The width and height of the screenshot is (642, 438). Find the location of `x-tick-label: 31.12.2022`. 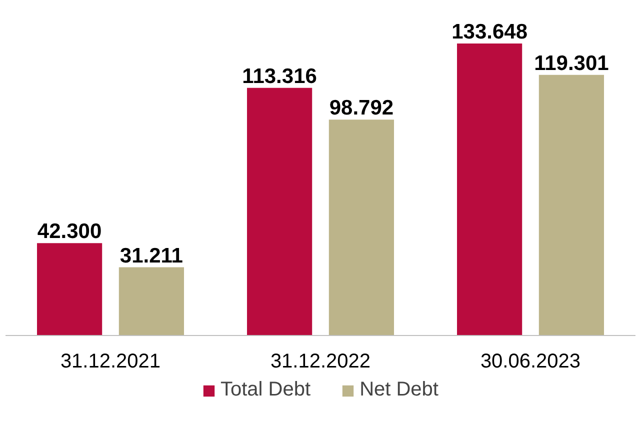

x-tick-label: 31.12.2022 is located at coordinates (320, 361).